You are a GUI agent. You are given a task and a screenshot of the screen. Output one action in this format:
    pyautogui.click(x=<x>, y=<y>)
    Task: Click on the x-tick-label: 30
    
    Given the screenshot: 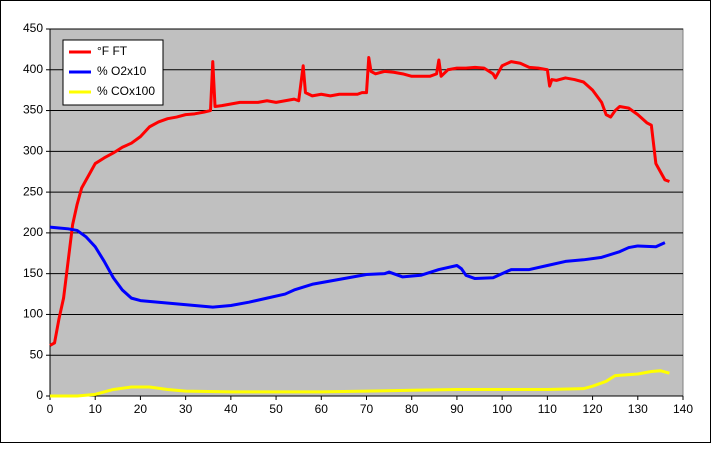 What is the action you would take?
    pyautogui.click(x=186, y=409)
    